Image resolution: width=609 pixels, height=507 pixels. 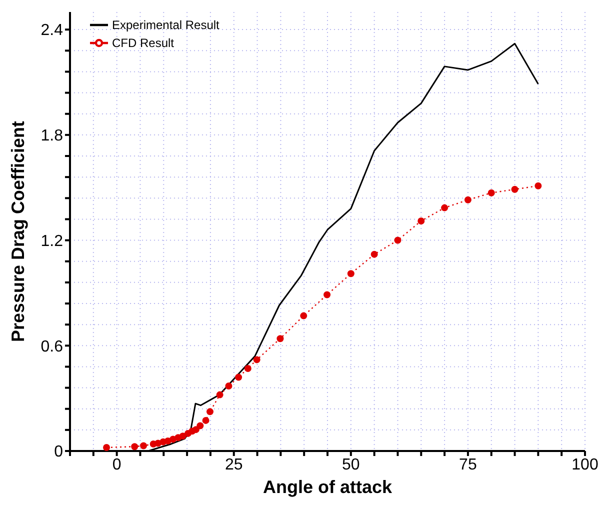 I want to click on y-tick-label: 1.2, so click(x=52, y=241).